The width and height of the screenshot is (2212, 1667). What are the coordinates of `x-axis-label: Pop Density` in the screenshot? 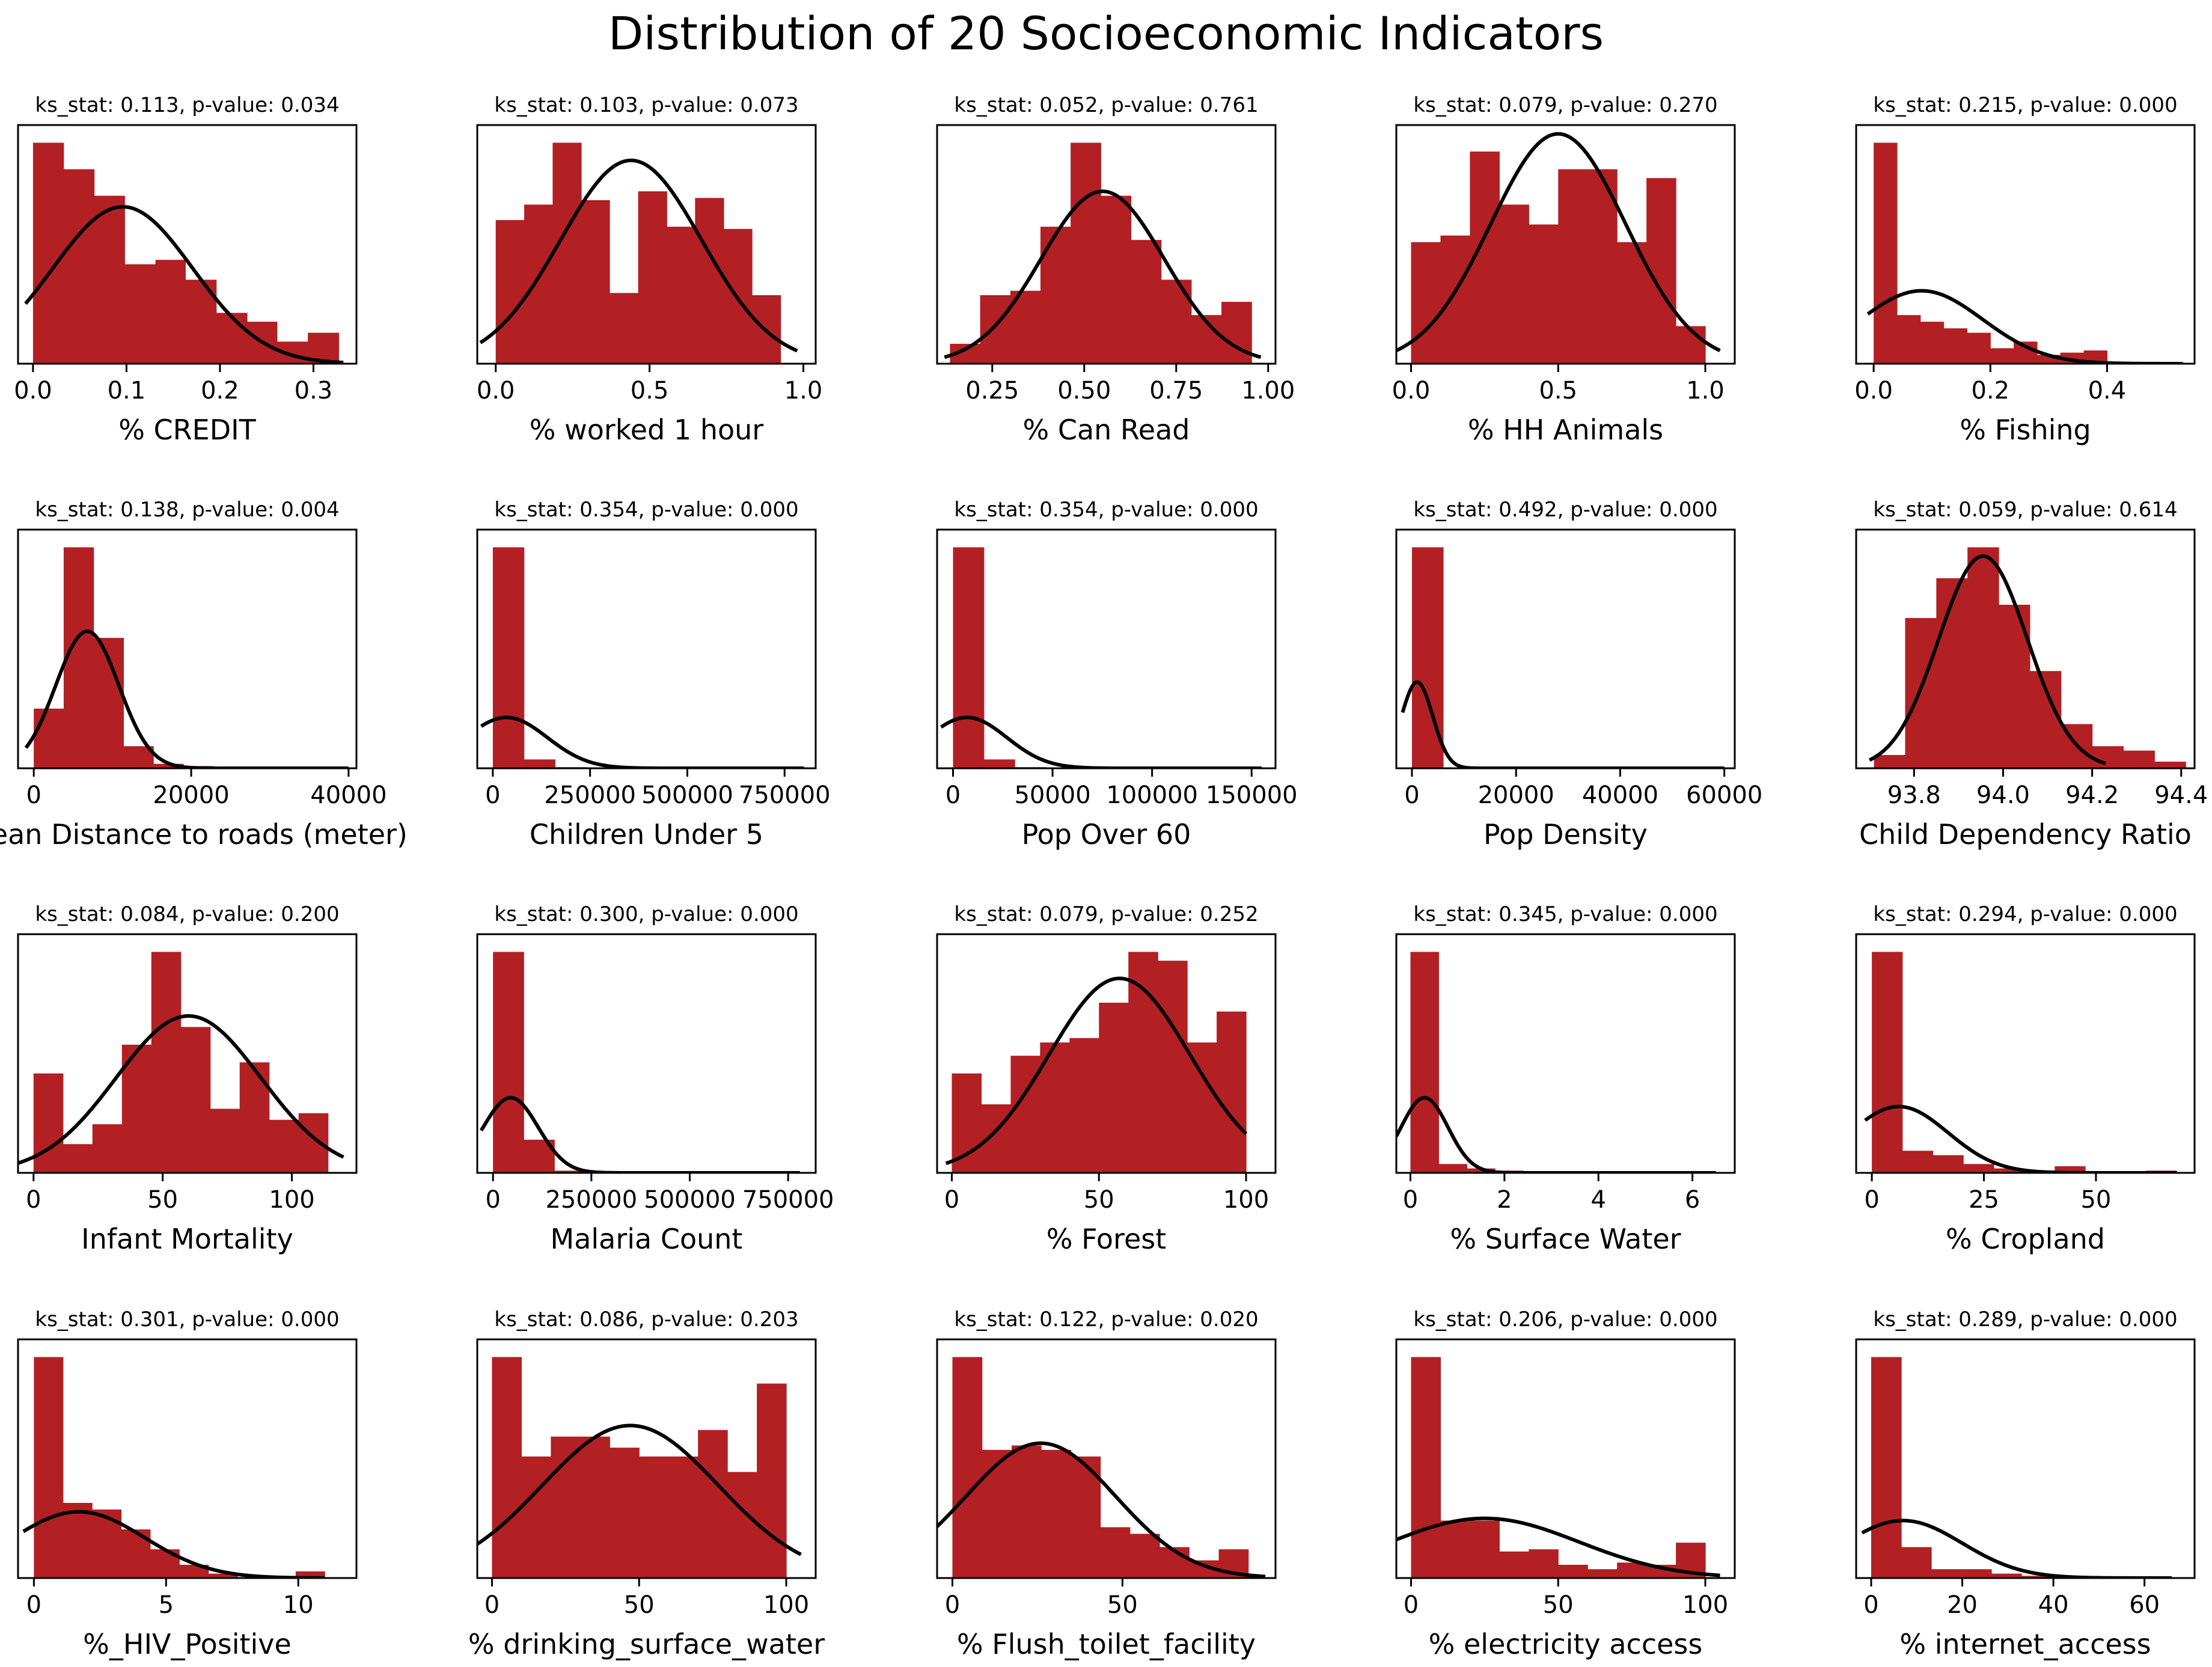 It's located at (1566, 834).